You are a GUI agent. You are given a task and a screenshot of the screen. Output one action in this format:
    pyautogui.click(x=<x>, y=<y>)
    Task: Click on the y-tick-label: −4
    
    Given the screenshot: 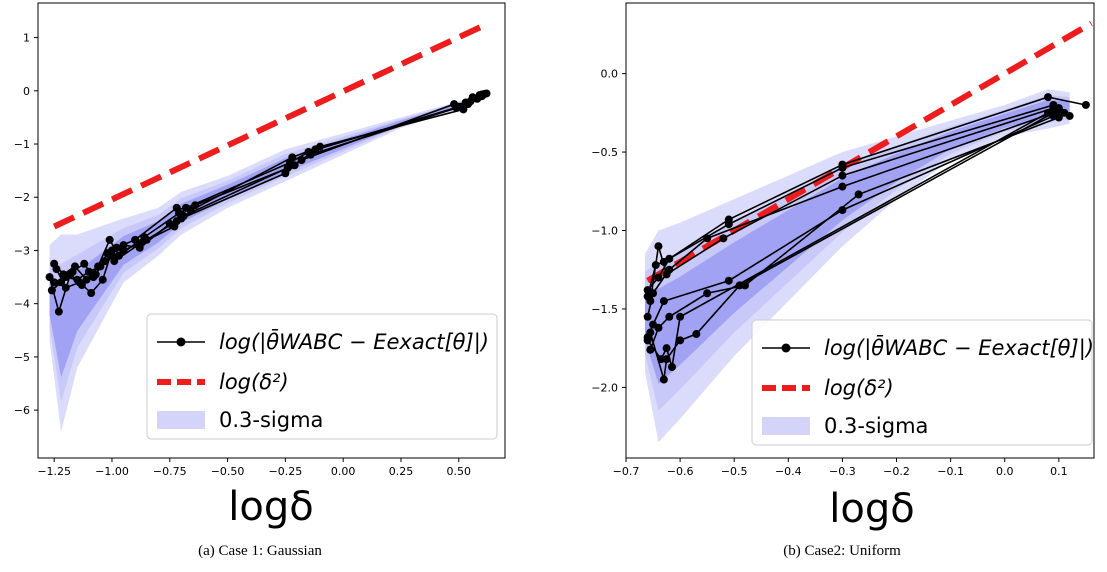 What is the action you would take?
    pyautogui.click(x=22, y=304)
    